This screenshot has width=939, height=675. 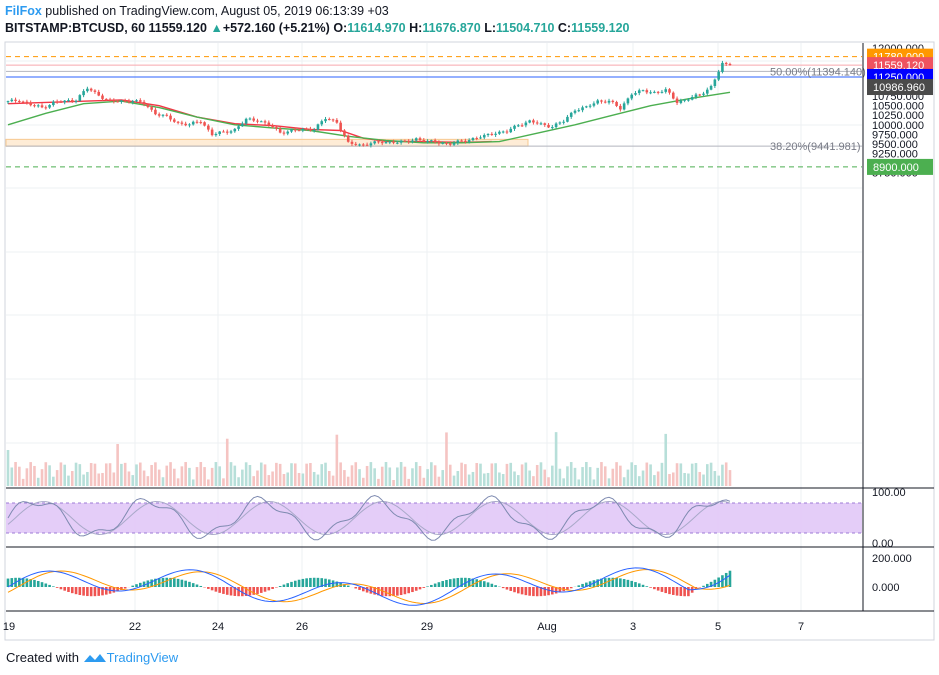 I want to click on time-tick-label: 3, so click(x=633, y=627).